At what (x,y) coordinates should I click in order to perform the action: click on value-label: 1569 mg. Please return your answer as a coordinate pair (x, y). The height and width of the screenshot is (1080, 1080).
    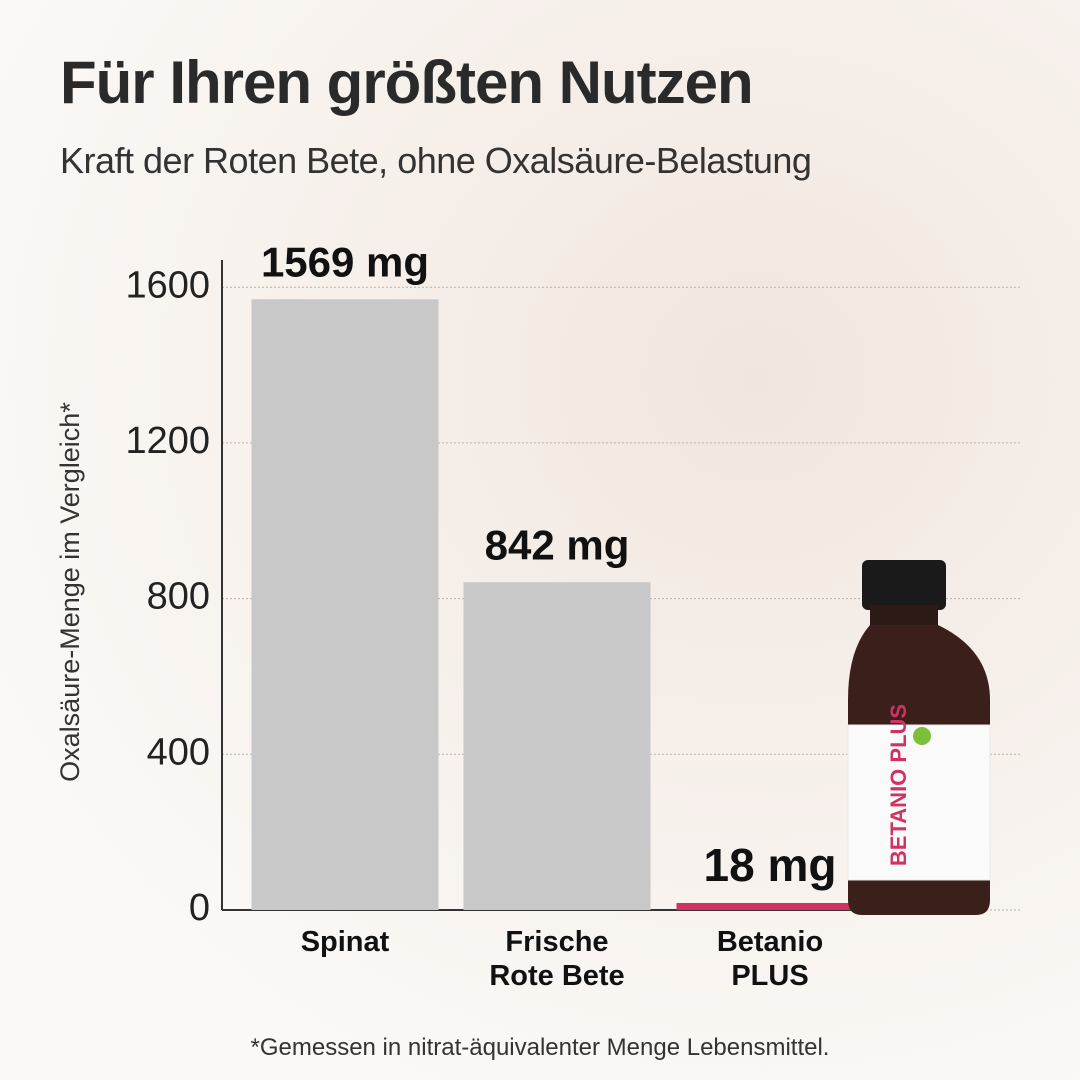
    Looking at the image, I should click on (345, 261).